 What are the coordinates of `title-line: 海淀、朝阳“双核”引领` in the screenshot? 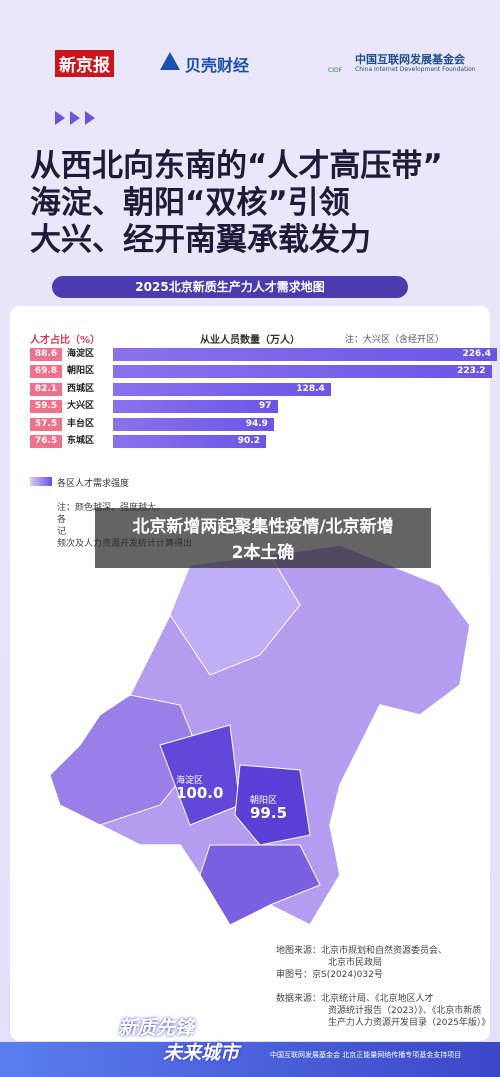 It's located at (190, 203).